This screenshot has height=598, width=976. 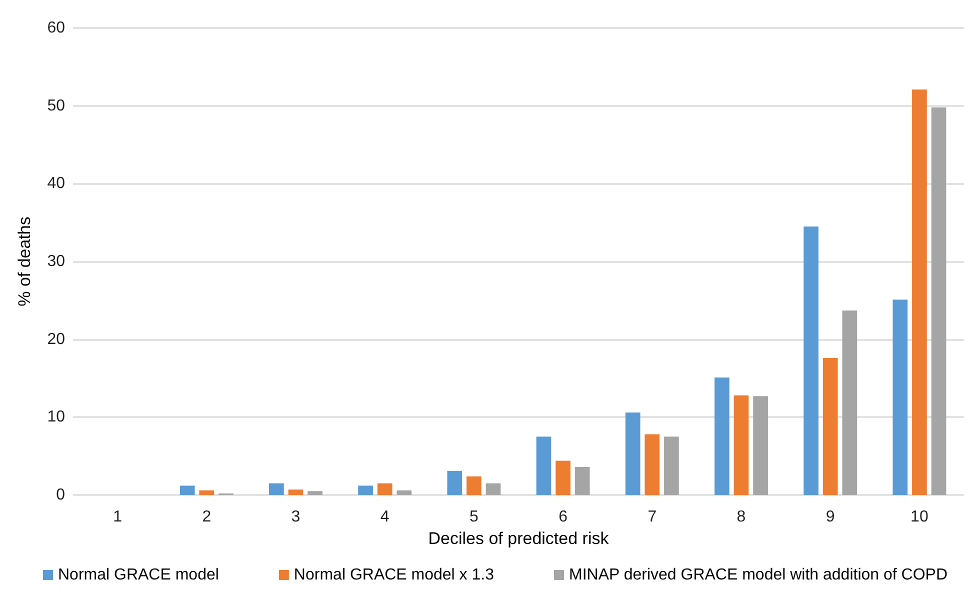 What do you see at coordinates (56, 339) in the screenshot?
I see `y-tick-label: 20` at bounding box center [56, 339].